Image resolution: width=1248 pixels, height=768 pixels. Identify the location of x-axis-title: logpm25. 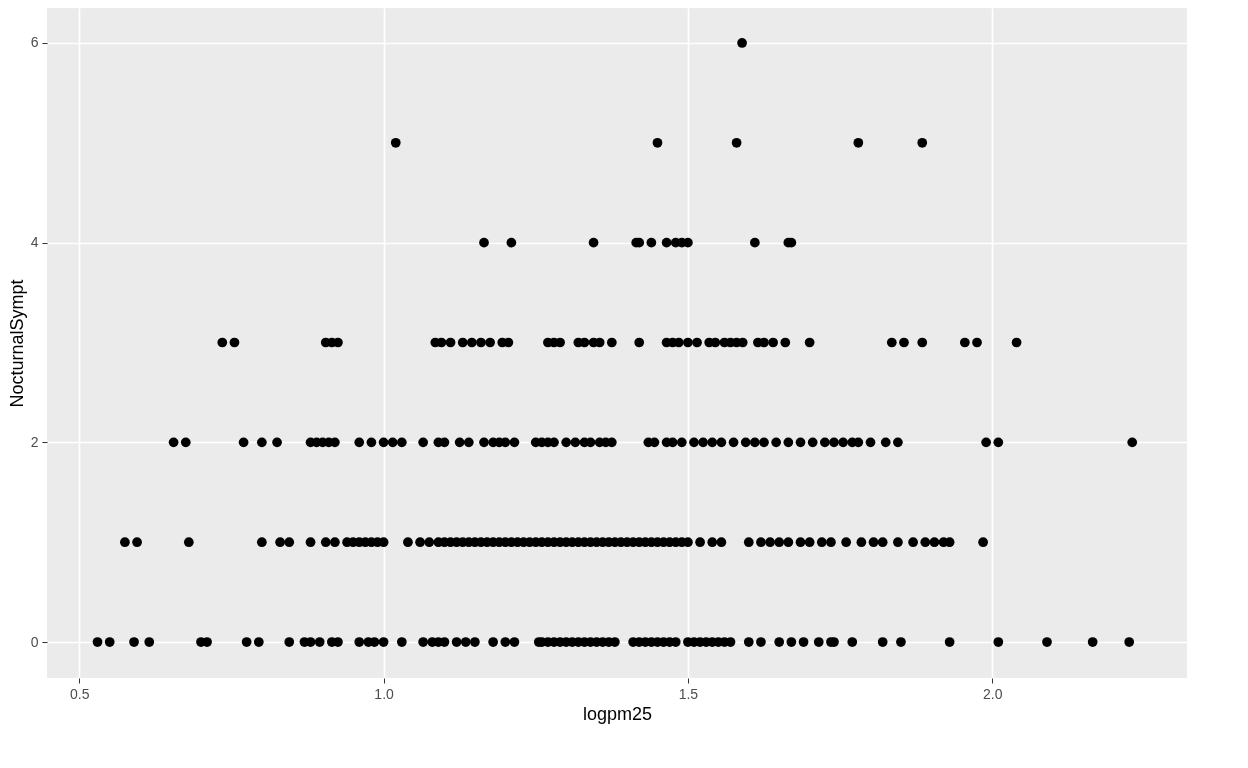
(617, 713).